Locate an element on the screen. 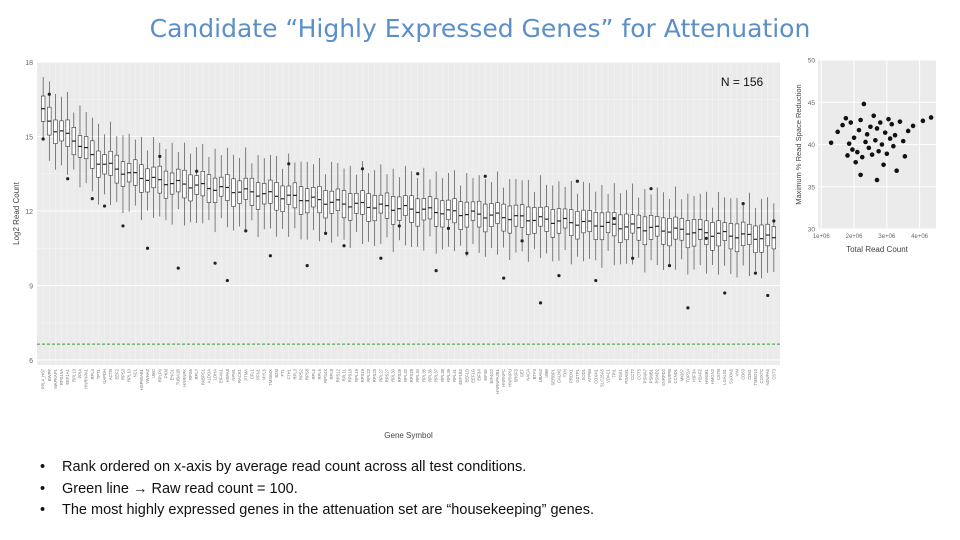 The height and width of the screenshot is (540, 960). x-tick-label: TUBA1B is located at coordinates (178, 377).